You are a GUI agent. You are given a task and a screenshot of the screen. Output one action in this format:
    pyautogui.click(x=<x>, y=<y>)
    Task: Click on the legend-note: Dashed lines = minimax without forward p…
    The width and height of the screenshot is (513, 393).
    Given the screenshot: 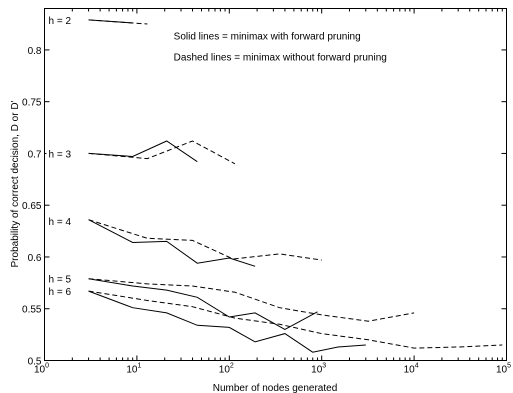 What is the action you would take?
    pyautogui.click(x=280, y=57)
    